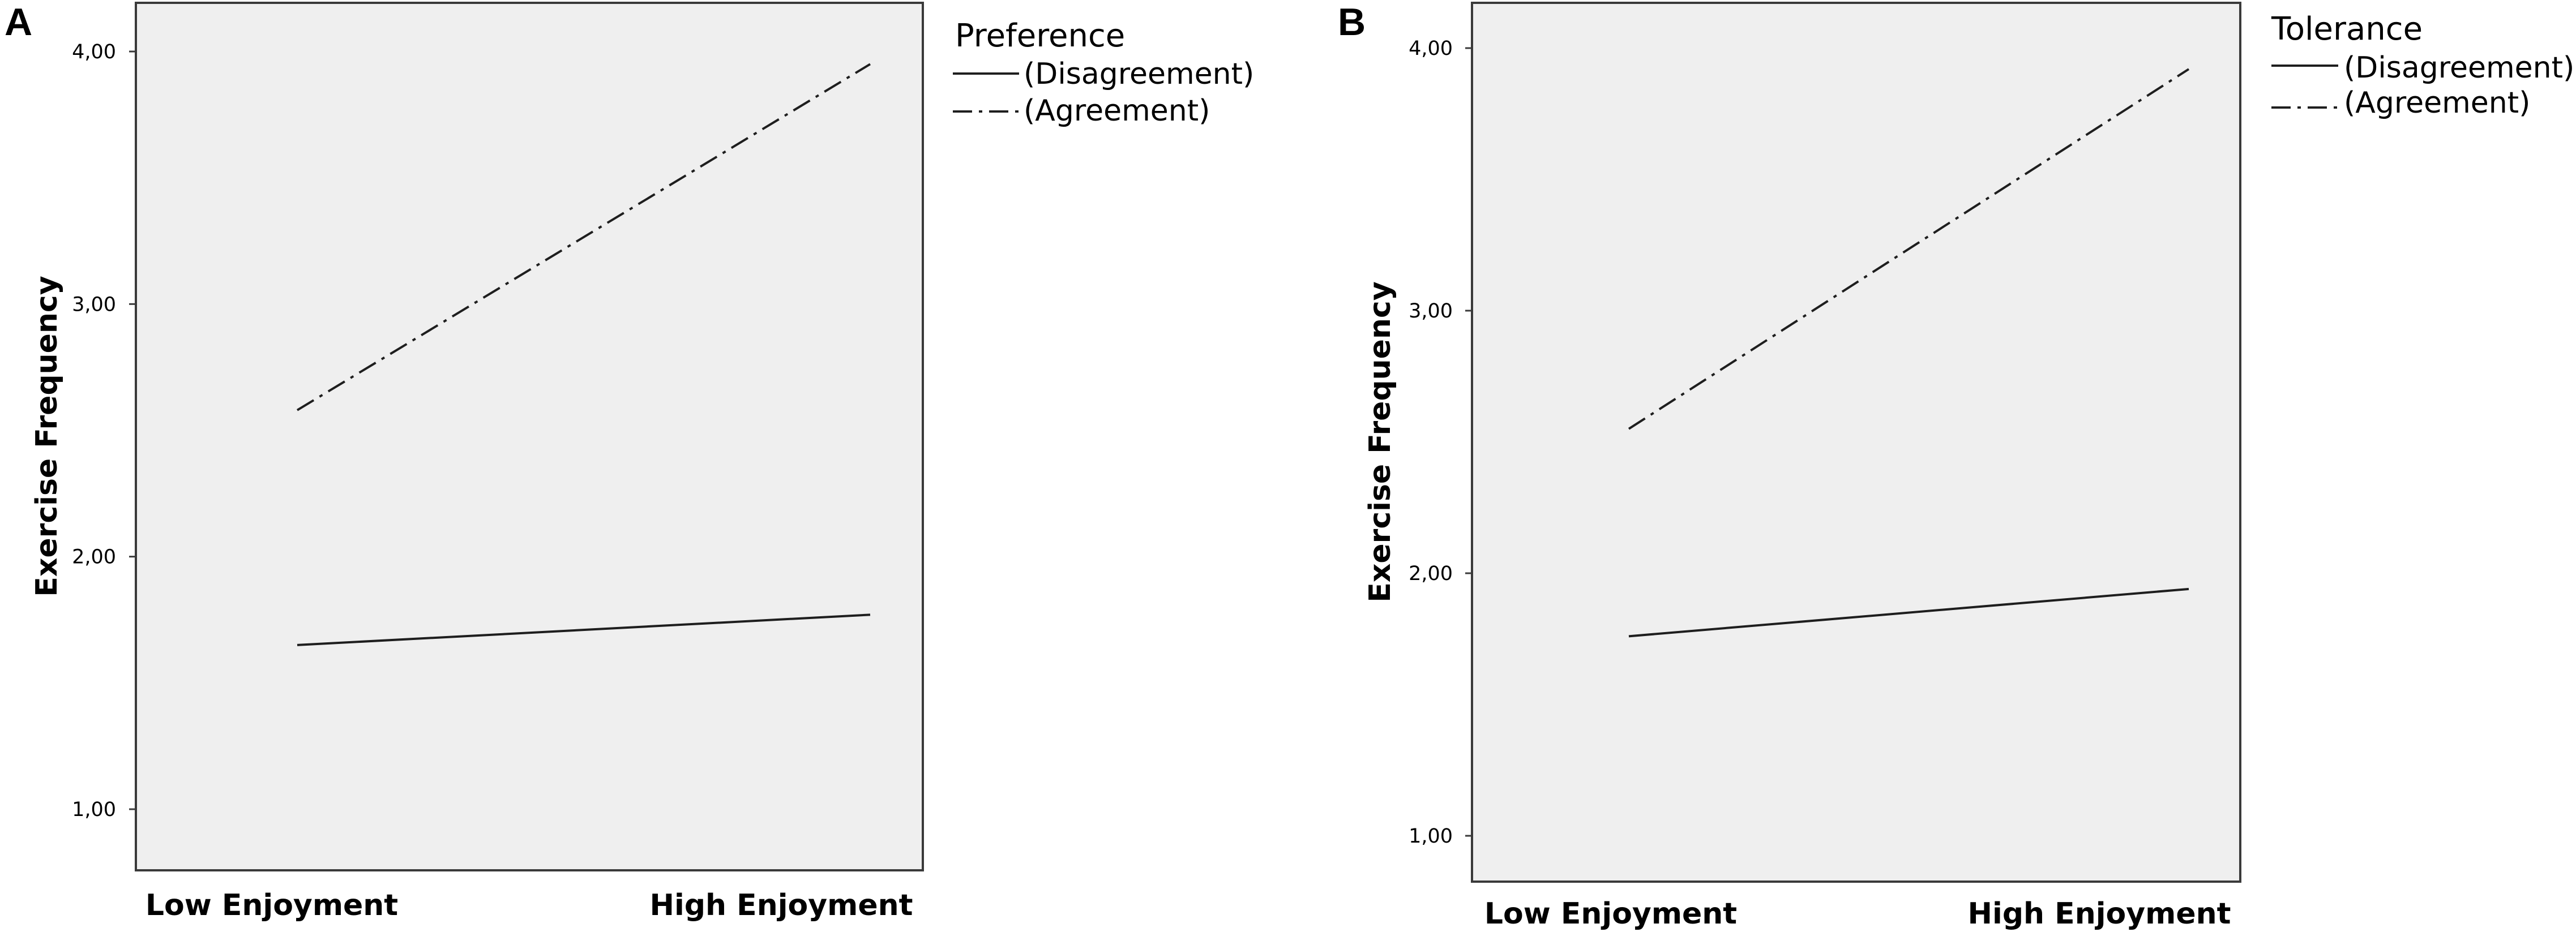 This screenshot has width=2576, height=932. I want to click on legend: Preference (Disagreement) (Agreement), so click(1103, 73).